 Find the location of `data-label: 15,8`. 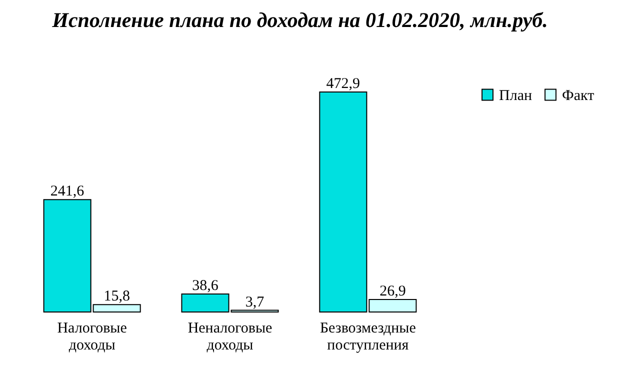

data-label: 15,8 is located at coordinates (117, 296).